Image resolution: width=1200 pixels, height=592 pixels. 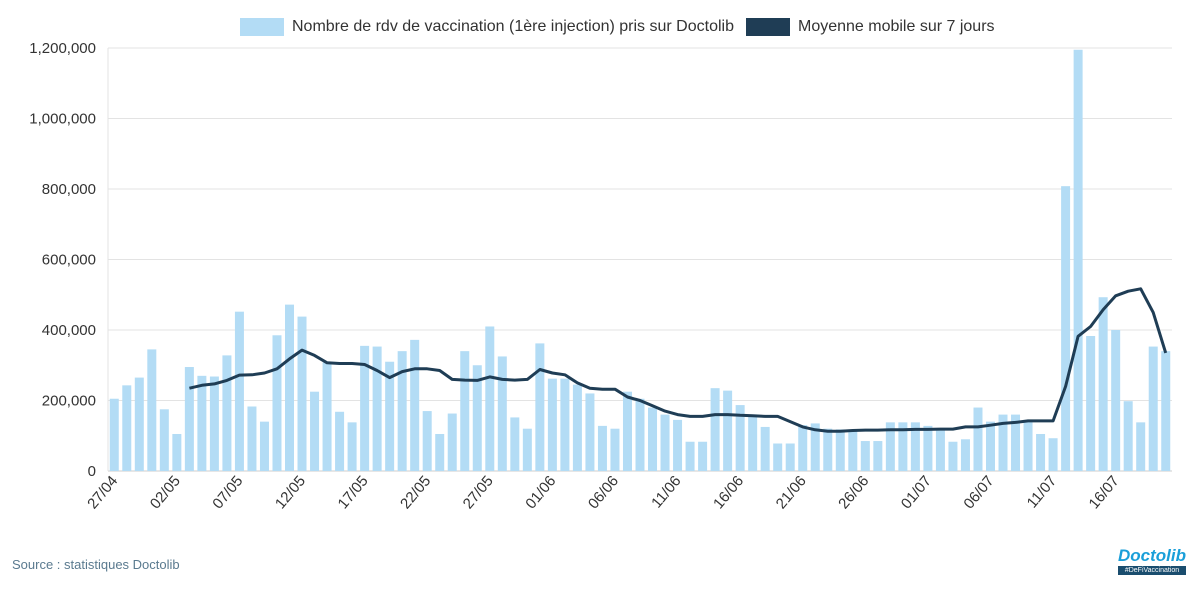 I want to click on y-tick-label: 0, so click(x=92, y=471).